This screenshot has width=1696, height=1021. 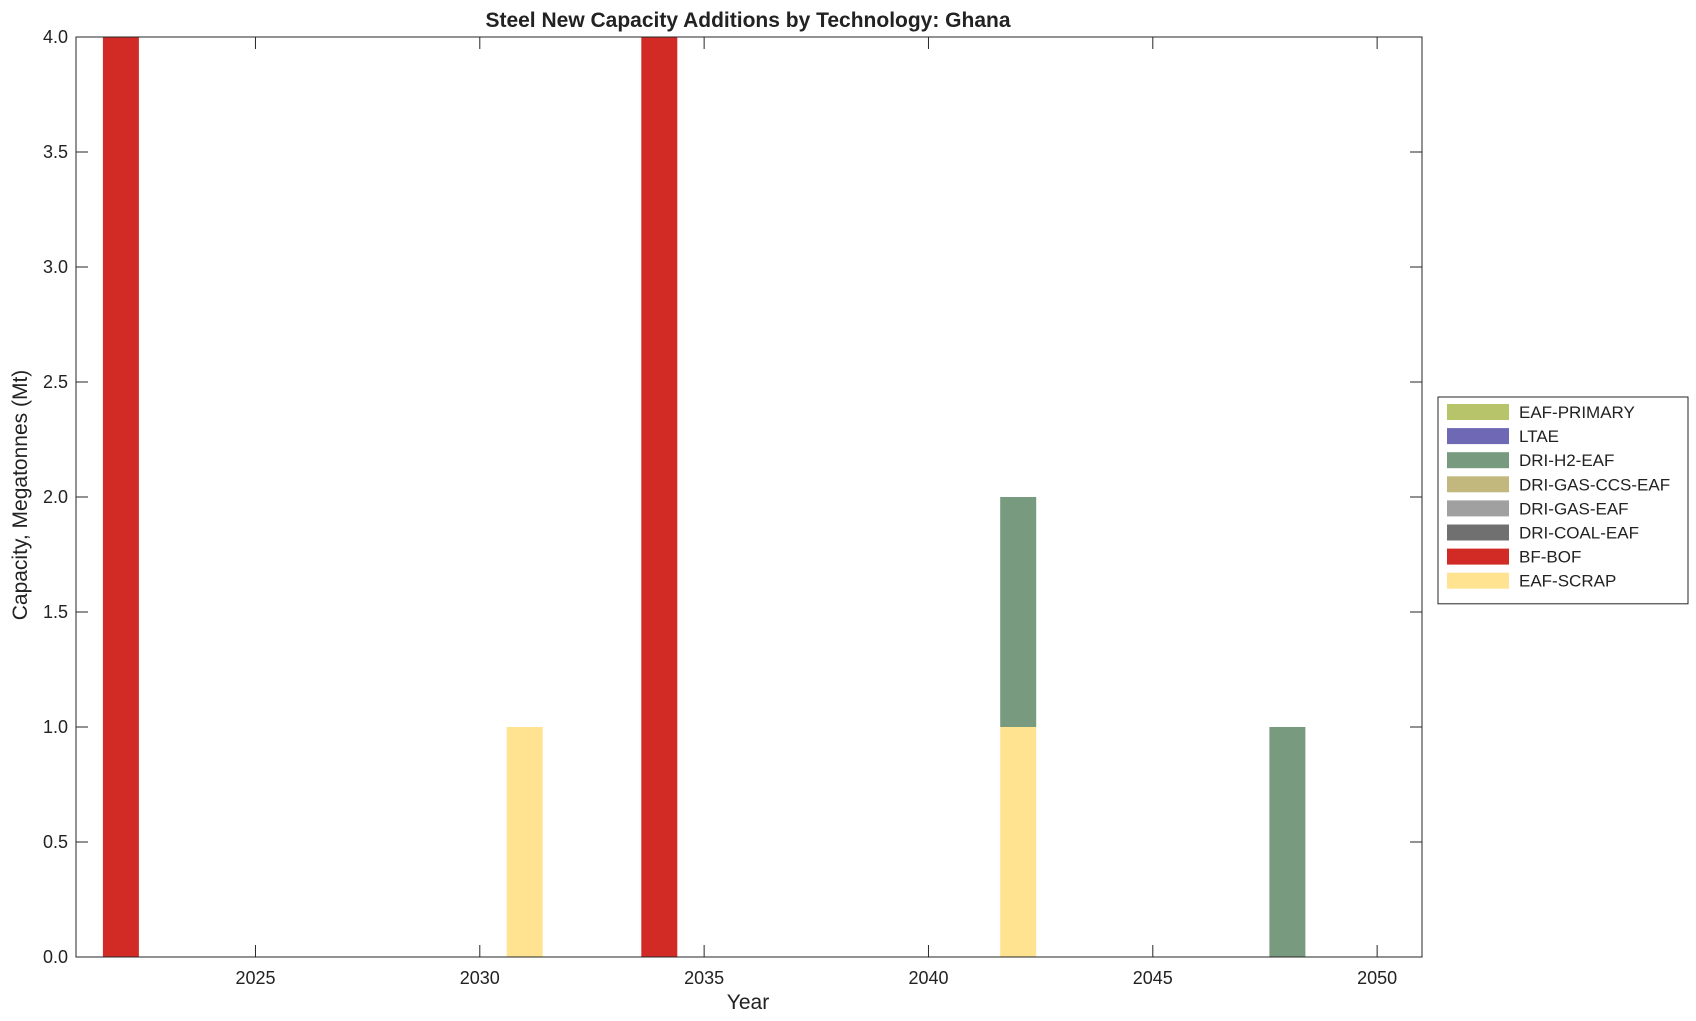 What do you see at coordinates (55, 612) in the screenshot?
I see `y-tick-label: 1.5` at bounding box center [55, 612].